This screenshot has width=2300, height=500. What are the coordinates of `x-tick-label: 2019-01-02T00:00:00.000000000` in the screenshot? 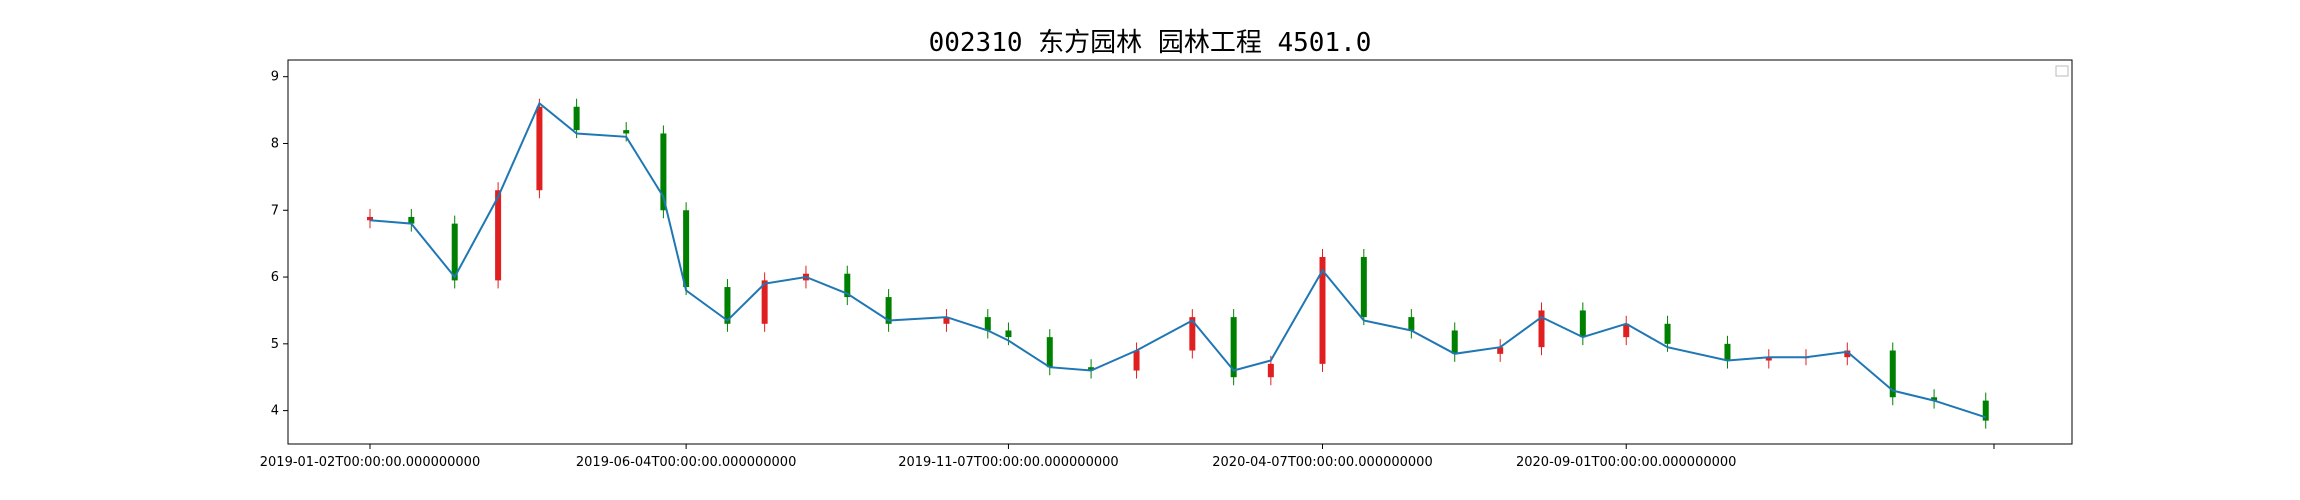 It's located at (370, 462).